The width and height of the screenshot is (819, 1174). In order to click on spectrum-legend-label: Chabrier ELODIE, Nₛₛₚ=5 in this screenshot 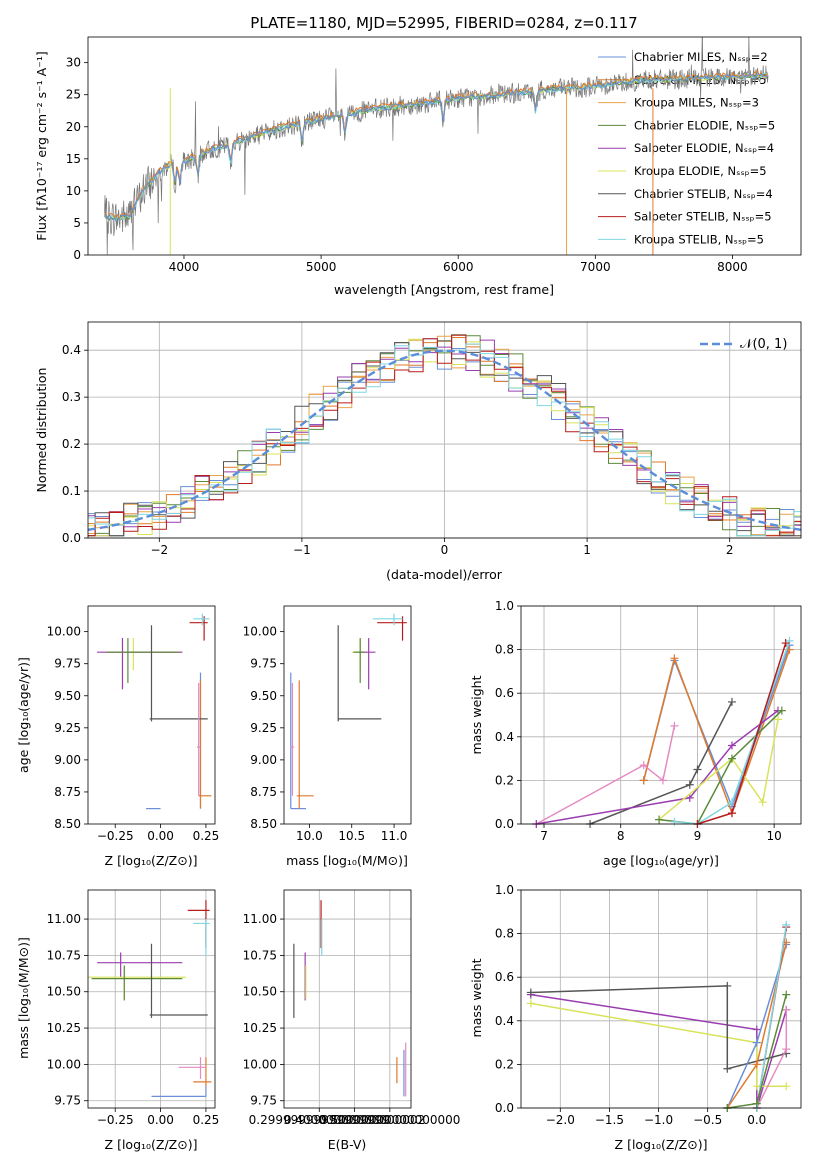, I will do `click(704, 125)`.